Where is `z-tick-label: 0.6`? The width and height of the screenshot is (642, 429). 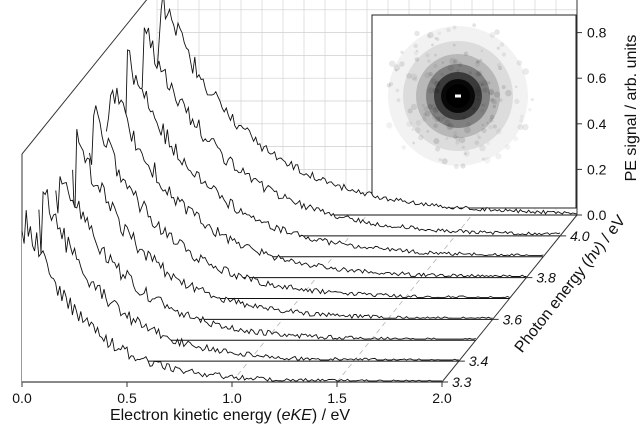
z-tick-label: 0.6 is located at coordinates (597, 78).